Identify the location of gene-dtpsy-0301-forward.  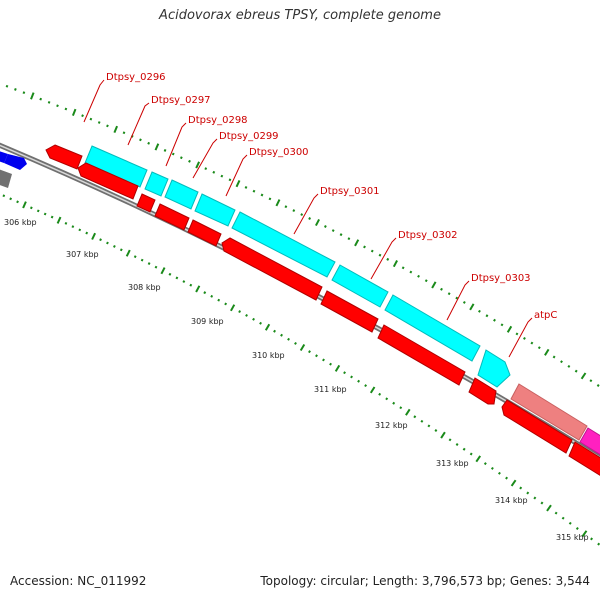
(283, 244).